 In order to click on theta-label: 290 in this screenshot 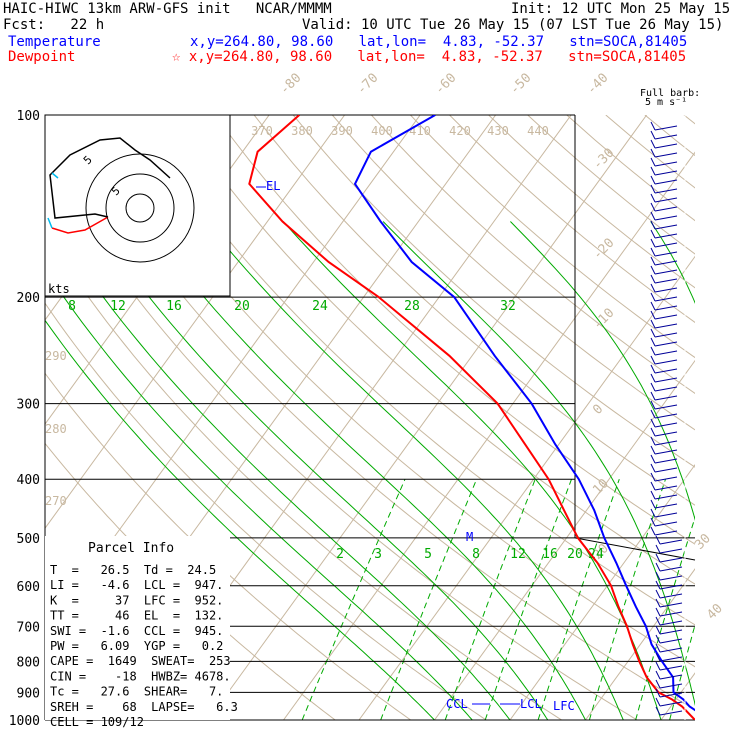, I will do `click(56, 356)`.